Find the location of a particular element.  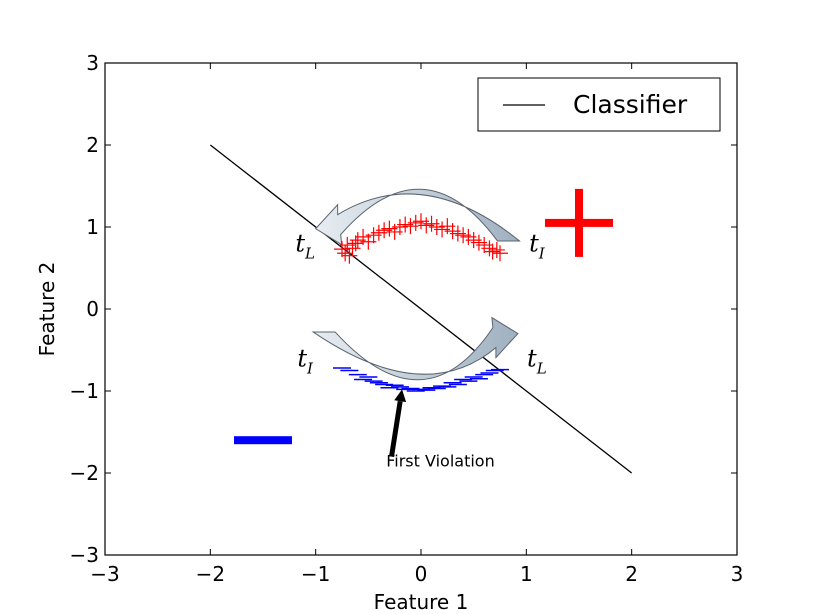

y-tick-label: −1 is located at coordinates (84, 391).